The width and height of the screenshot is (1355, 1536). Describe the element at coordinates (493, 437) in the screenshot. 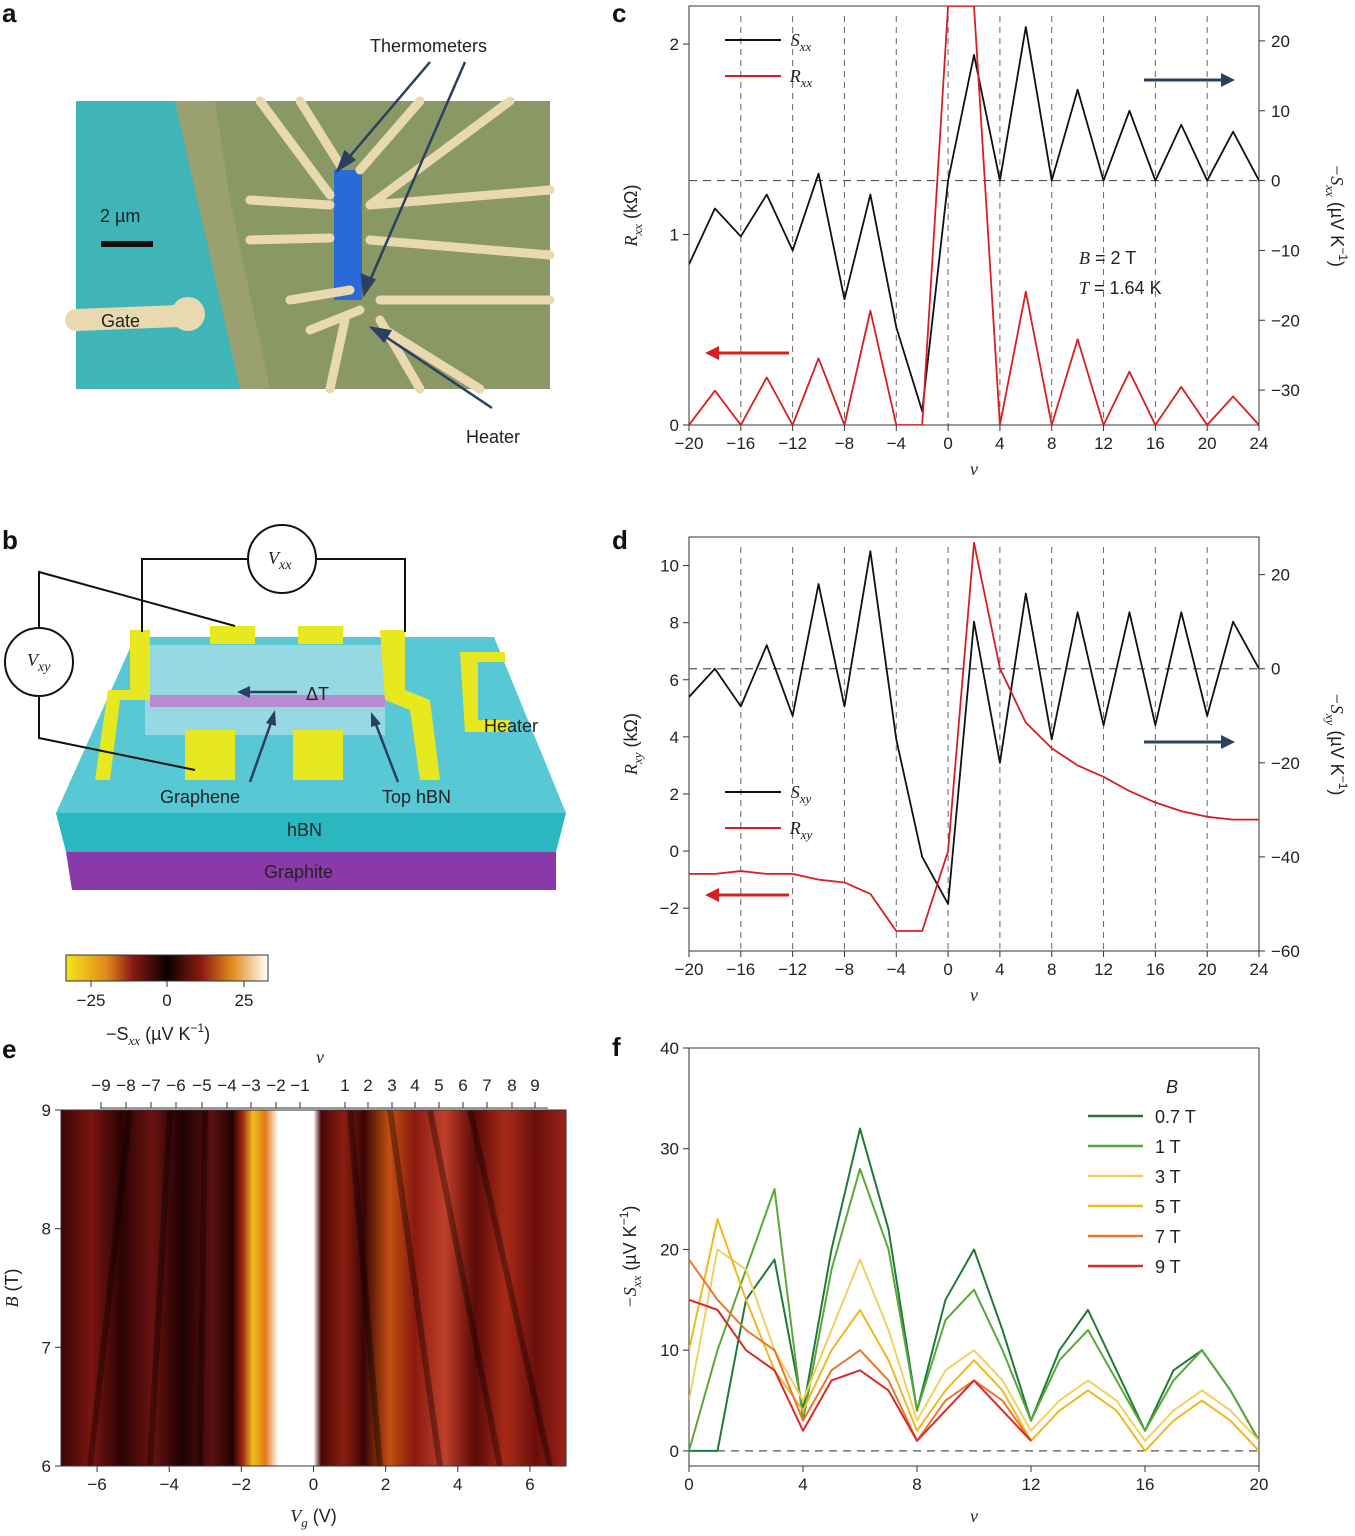

I see `heater-label-a: Heater` at that location.